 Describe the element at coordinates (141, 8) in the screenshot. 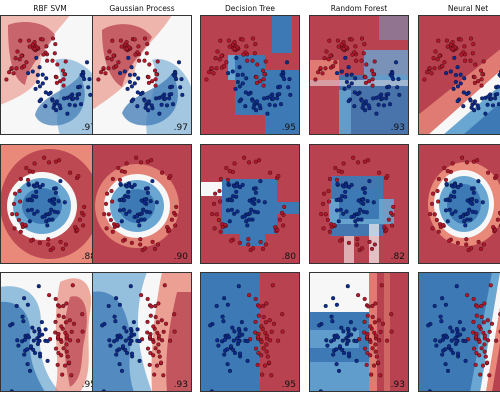

I see `column-title-1: Gaussian Process` at that location.